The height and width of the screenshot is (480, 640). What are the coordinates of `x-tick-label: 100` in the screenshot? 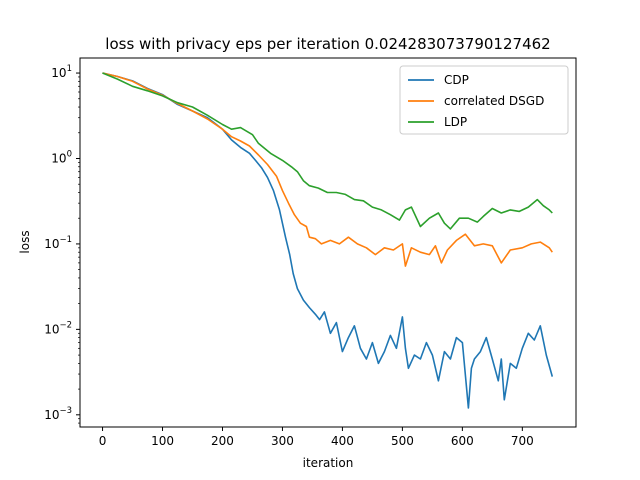 It's located at (162, 441).